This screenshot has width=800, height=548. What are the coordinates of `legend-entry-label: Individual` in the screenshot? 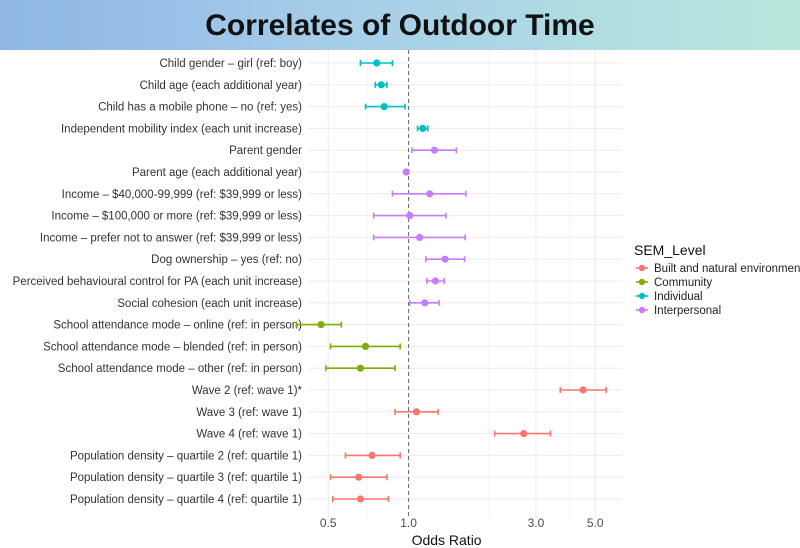 It's located at (678, 297).